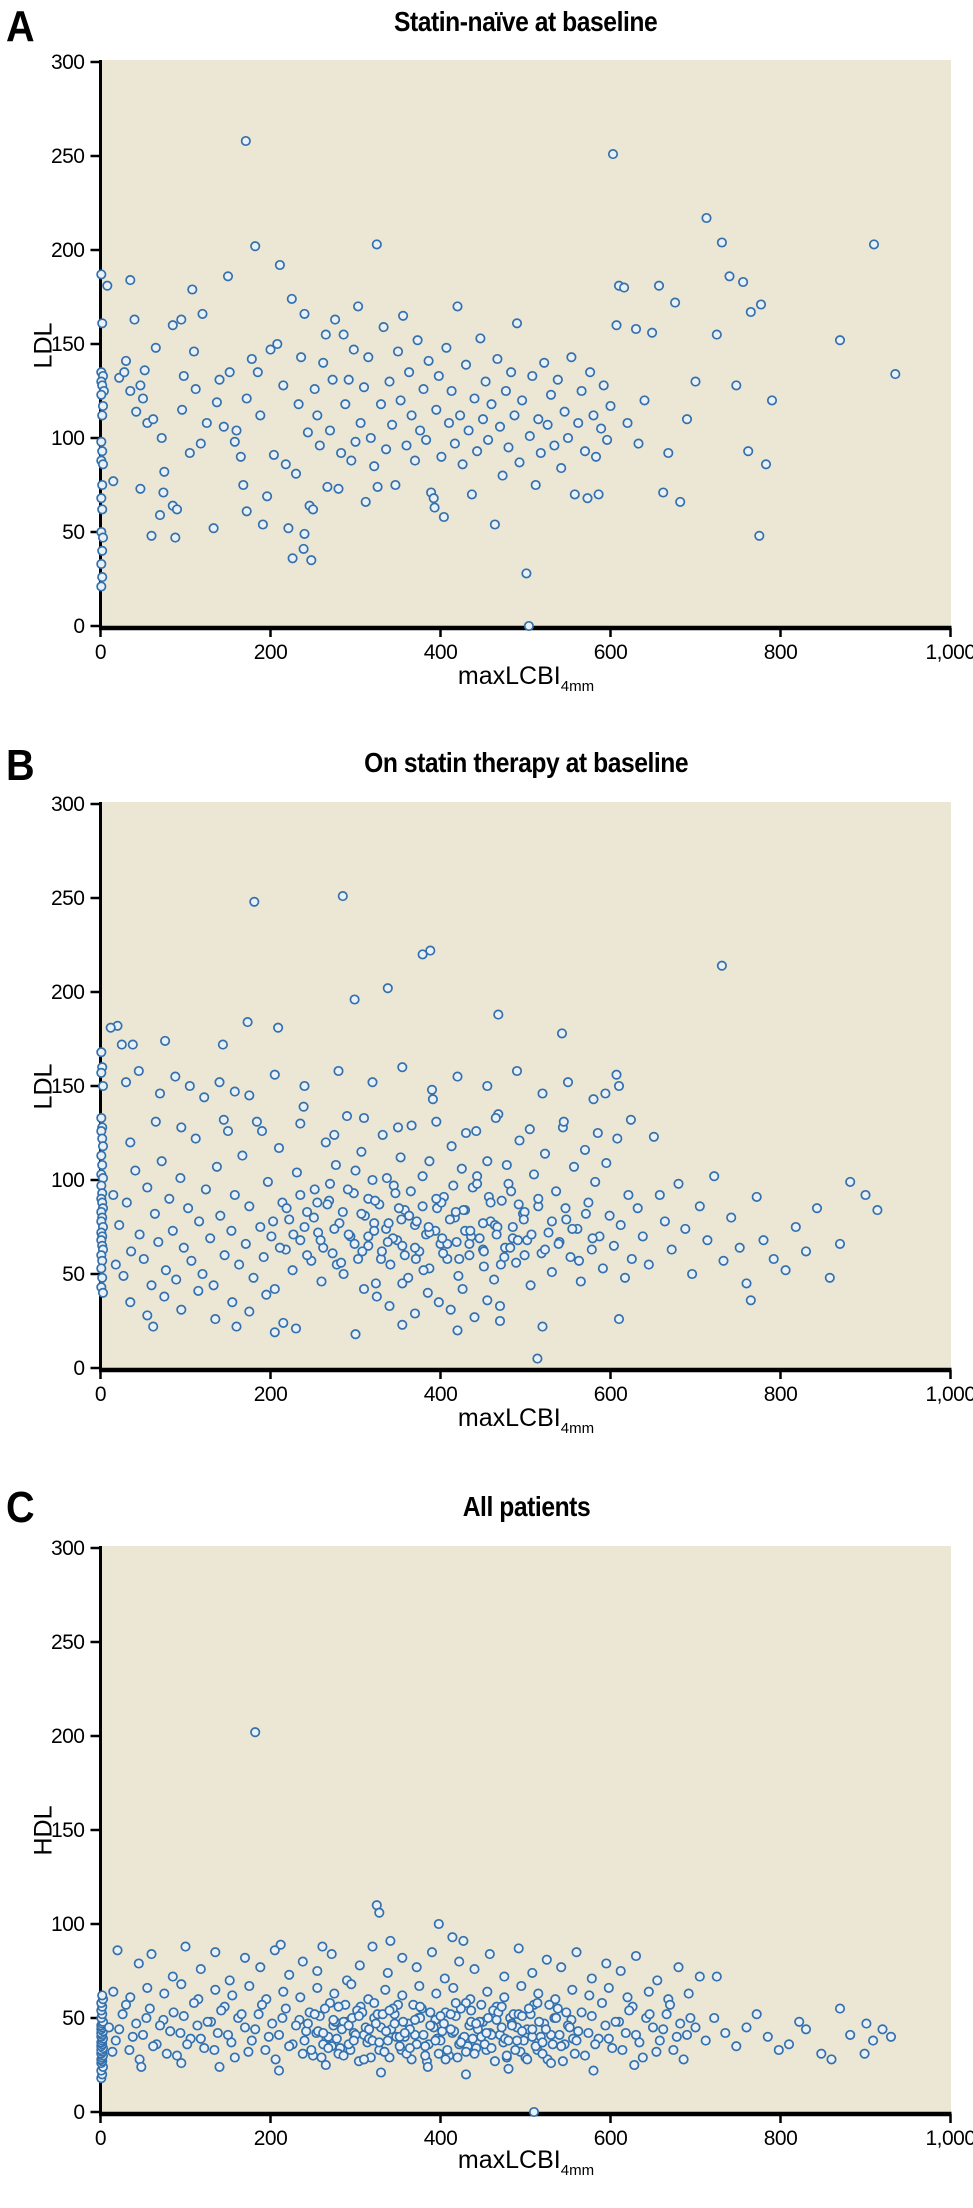 The width and height of the screenshot is (973, 2208). What do you see at coordinates (68, 1736) in the screenshot?
I see `y-tick-label: 200` at bounding box center [68, 1736].